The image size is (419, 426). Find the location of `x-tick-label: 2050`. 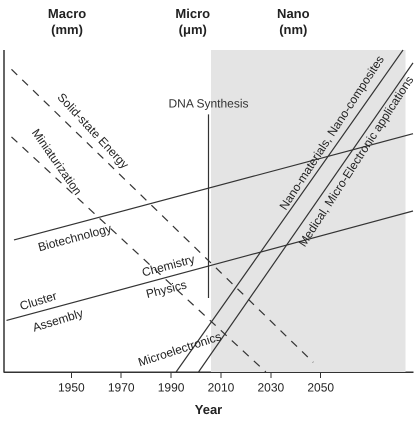

x-tick-label: 2050 is located at coordinates (320, 387).